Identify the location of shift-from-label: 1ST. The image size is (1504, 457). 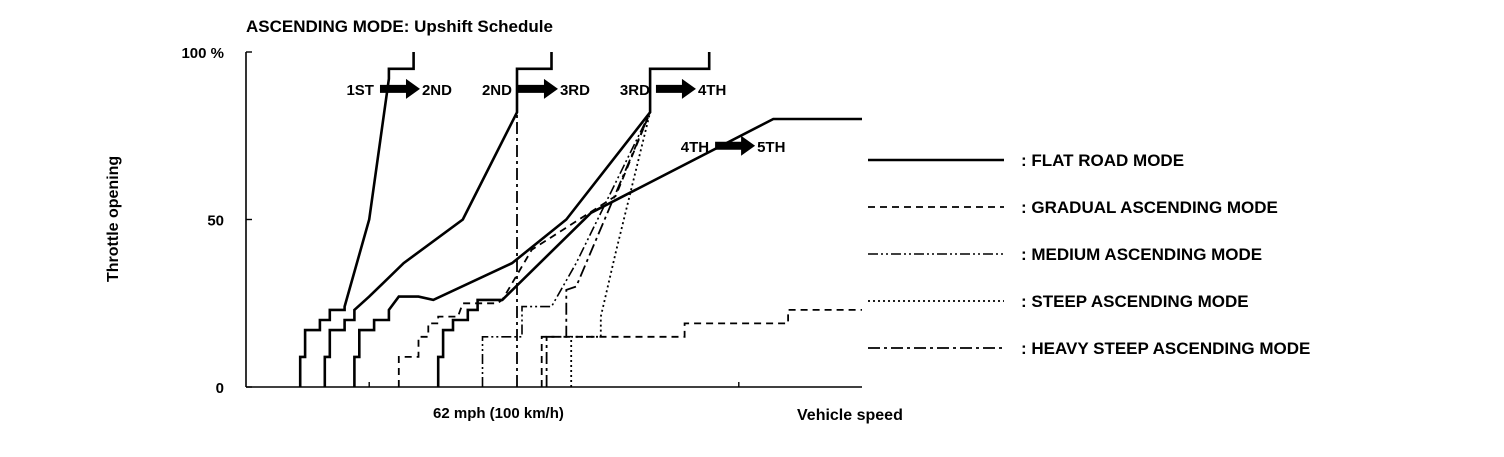
(360, 90).